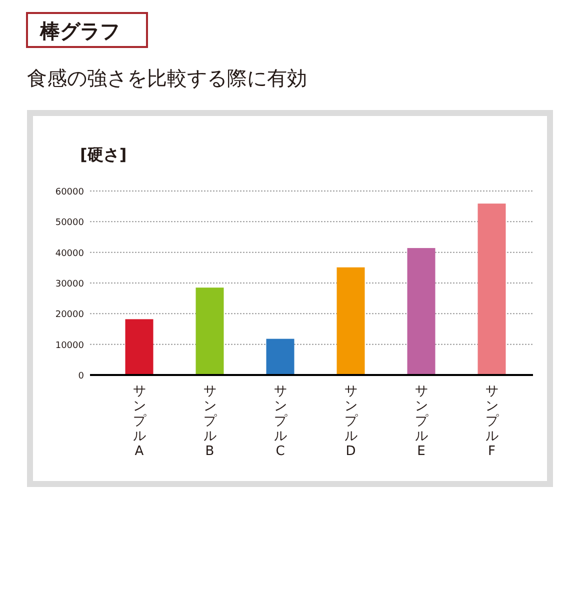  What do you see at coordinates (69, 223) in the screenshot?
I see `y-tick-label: 50000` at bounding box center [69, 223].